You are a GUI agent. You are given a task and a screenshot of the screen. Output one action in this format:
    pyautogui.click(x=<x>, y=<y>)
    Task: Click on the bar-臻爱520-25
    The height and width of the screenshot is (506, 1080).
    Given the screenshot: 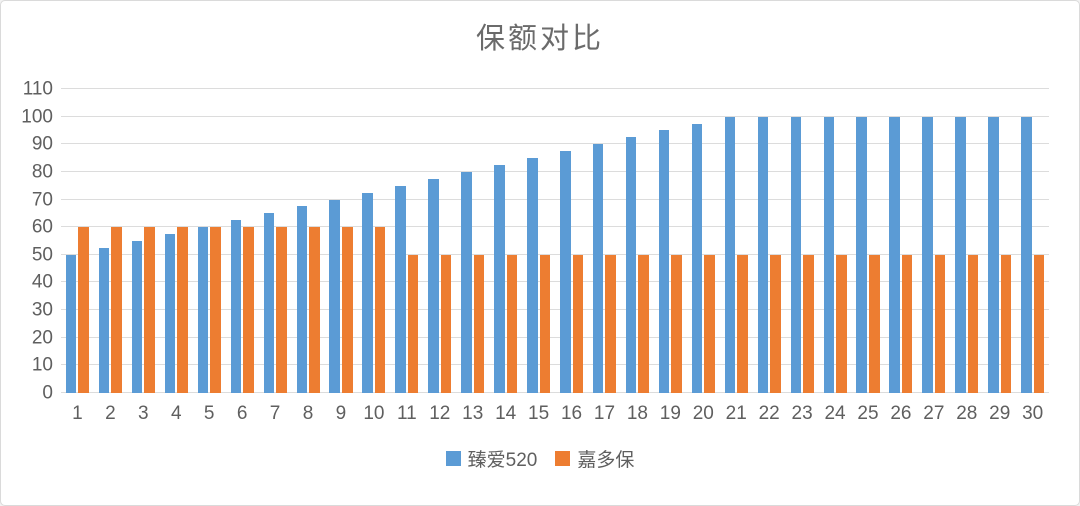 What is the action you would take?
    pyautogui.click(x=861, y=254)
    